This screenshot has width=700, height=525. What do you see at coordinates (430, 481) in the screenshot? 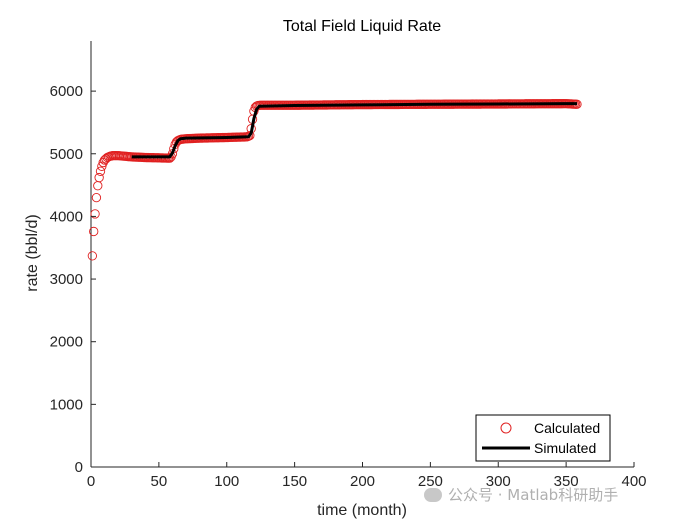
I see `x-tick-label: 250` at bounding box center [430, 481].